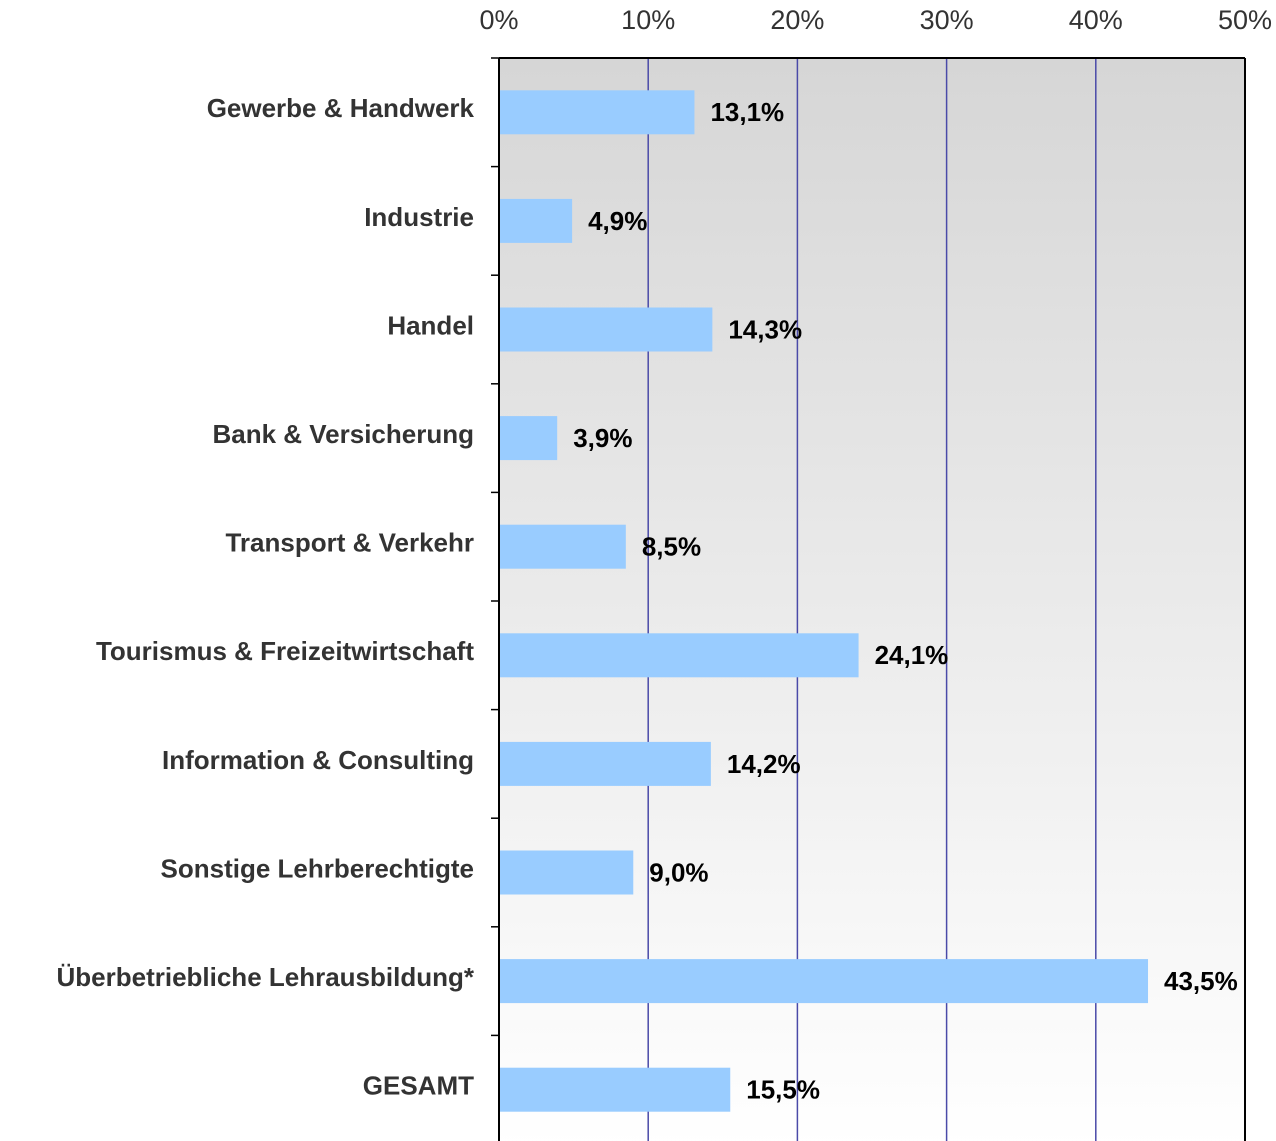  I want to click on data-label: 43,5%, so click(1201, 981).